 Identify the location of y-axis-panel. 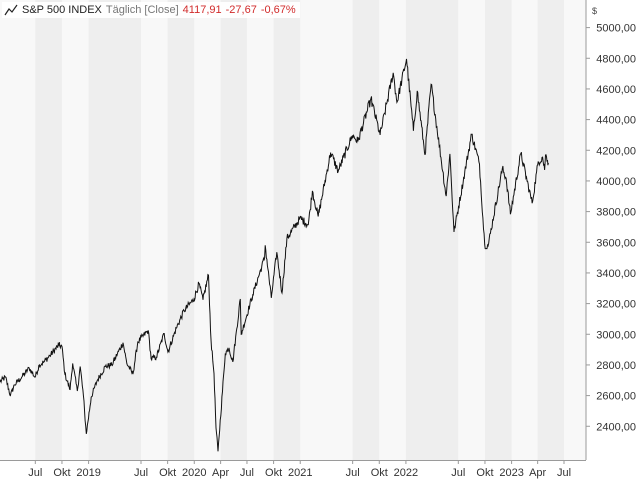
(613, 240).